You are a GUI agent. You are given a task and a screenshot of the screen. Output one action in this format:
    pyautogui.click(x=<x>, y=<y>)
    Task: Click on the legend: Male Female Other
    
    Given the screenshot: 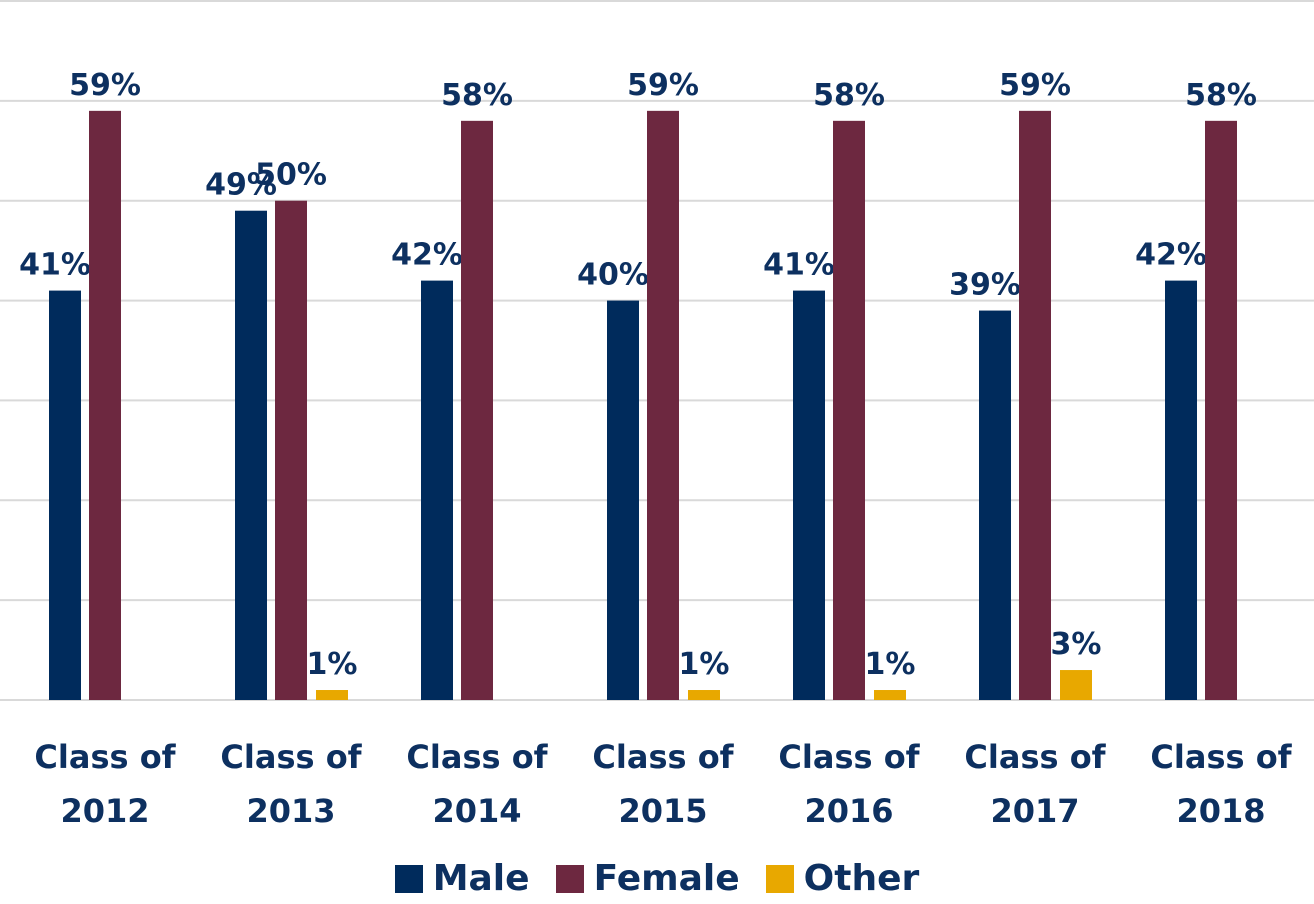 What is the action you would take?
    pyautogui.click(x=657, y=878)
    